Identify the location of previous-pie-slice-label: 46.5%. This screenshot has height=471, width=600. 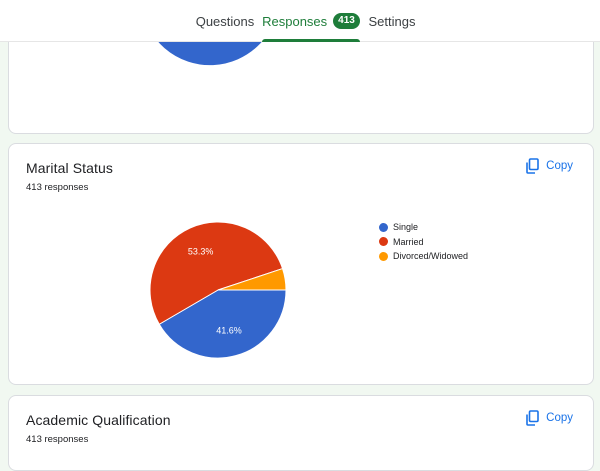
(222, 90).